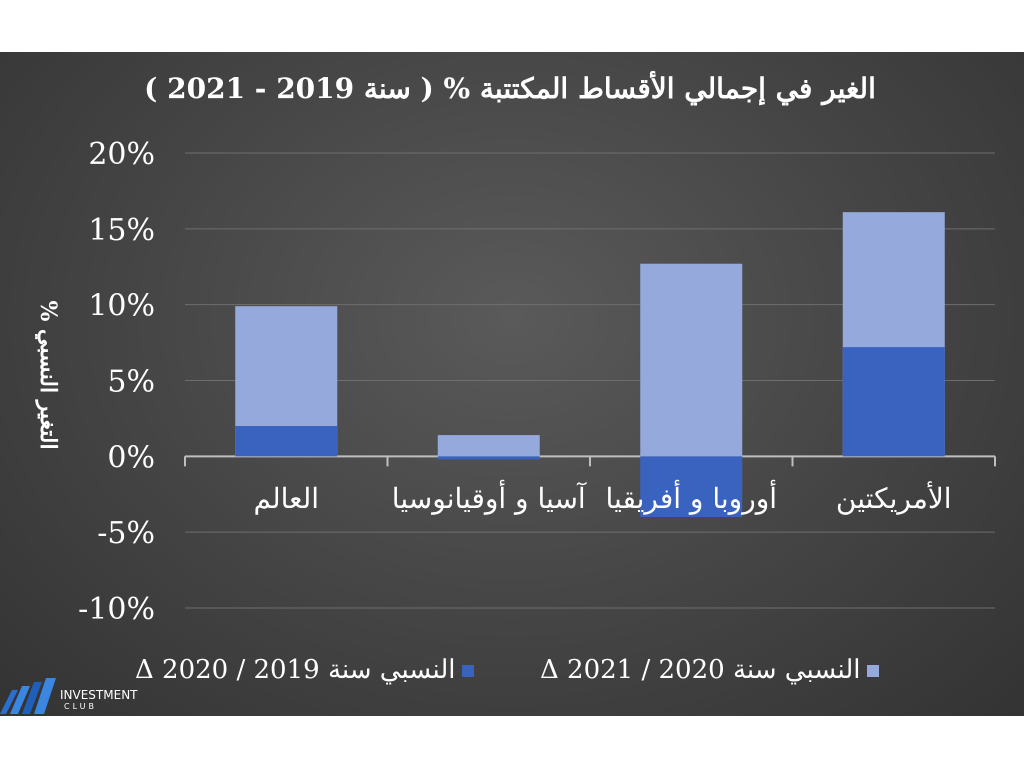 This screenshot has width=1024, height=768. I want to click on y-tick-label: 5%, so click(131, 382).